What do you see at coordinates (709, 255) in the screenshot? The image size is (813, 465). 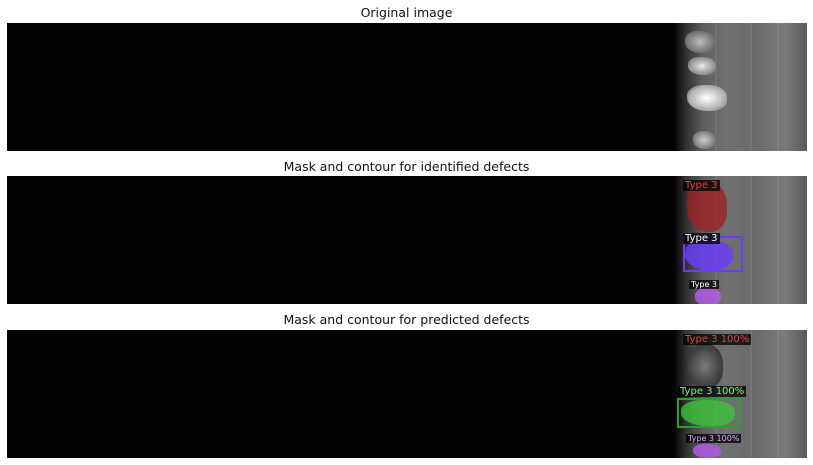 I see `defect-mask-violet` at bounding box center [709, 255].